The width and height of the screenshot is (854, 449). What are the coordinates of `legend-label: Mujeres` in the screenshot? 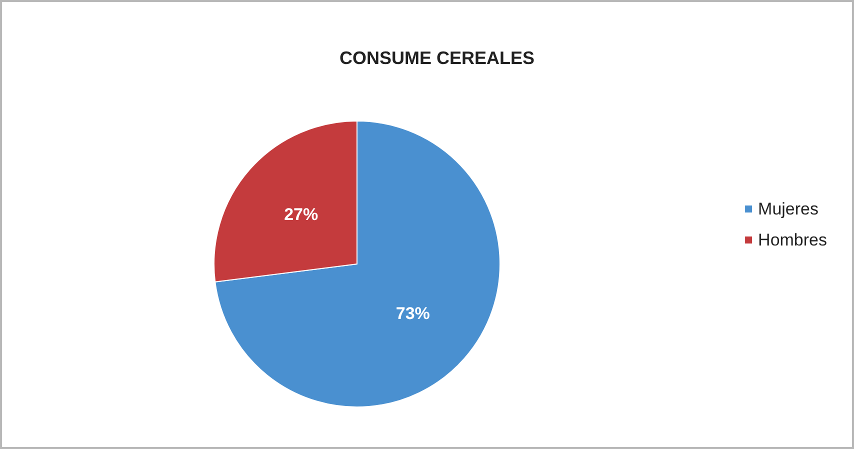 It's located at (788, 209).